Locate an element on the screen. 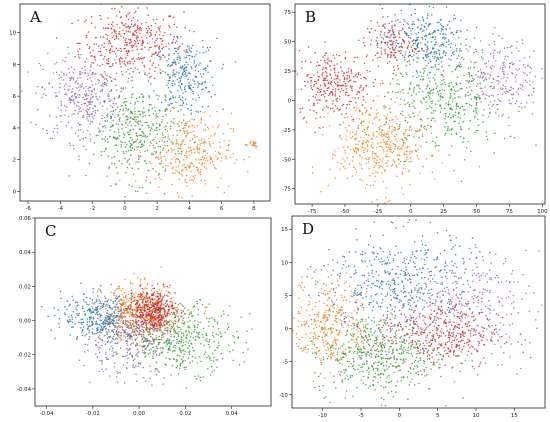 The image size is (550, 422). y-tick-label: 8 is located at coordinates (15, 65).